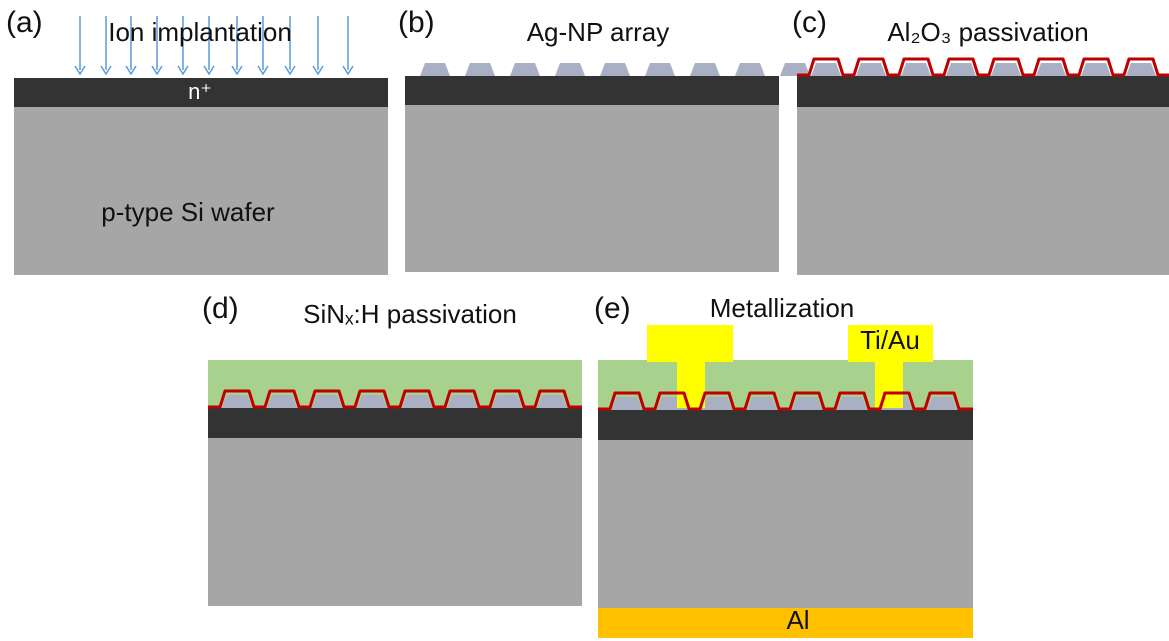 The height and width of the screenshot is (641, 1169). I want to click on layer-label: n⁺, so click(200, 91).